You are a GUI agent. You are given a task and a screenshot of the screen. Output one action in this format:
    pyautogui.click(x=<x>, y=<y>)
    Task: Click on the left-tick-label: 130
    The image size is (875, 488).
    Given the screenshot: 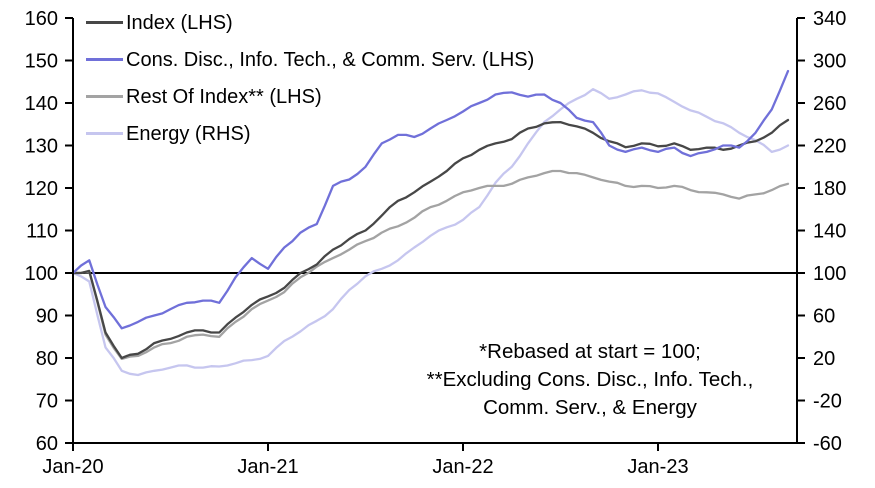 What is the action you would take?
    pyautogui.click(x=41, y=147)
    